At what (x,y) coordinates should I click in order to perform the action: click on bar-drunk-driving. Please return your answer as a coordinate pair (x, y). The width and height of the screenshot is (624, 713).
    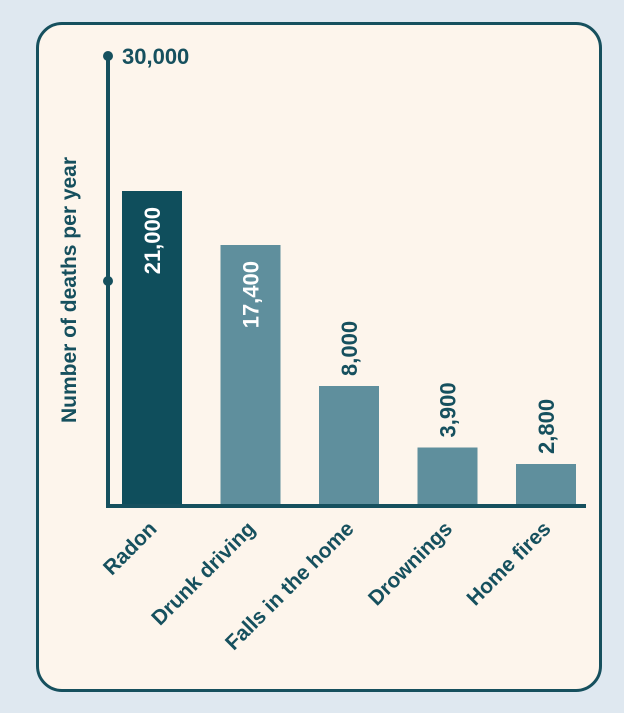
    Looking at the image, I should click on (250, 375).